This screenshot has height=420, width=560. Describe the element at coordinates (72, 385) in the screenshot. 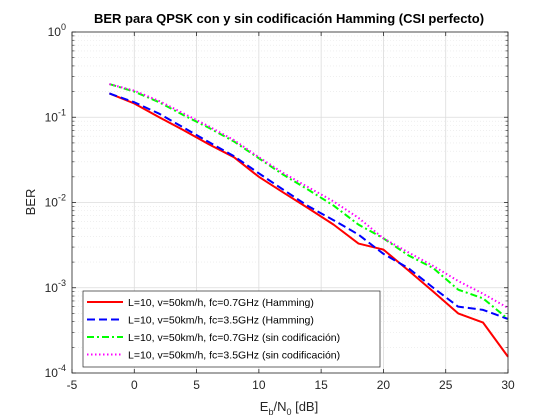

I see `x-tick-label: -5` at that location.